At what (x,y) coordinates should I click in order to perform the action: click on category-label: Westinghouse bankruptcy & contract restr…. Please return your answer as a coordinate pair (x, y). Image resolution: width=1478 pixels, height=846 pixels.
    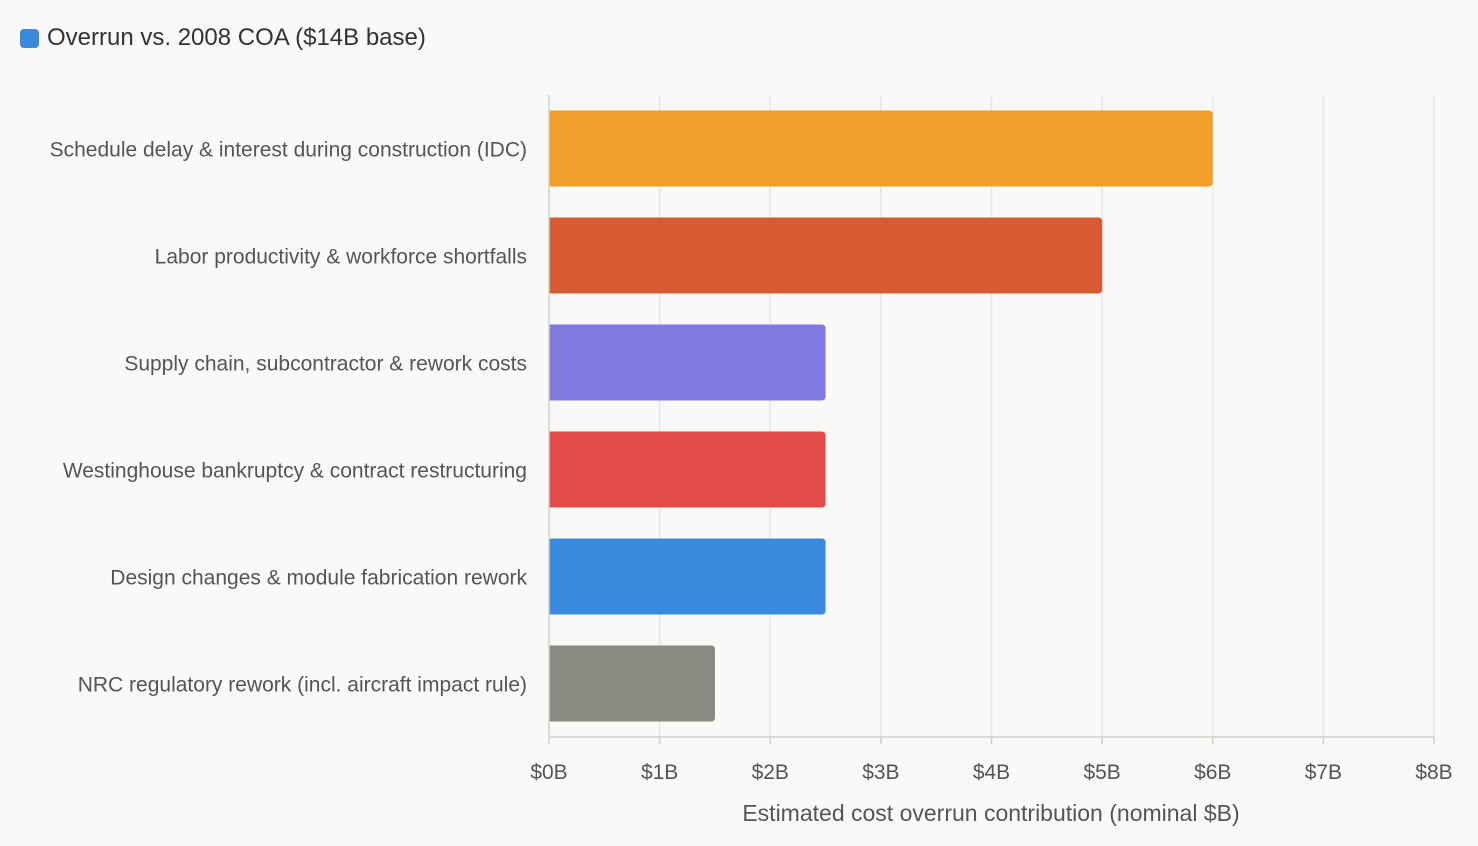
    Looking at the image, I should click on (295, 471).